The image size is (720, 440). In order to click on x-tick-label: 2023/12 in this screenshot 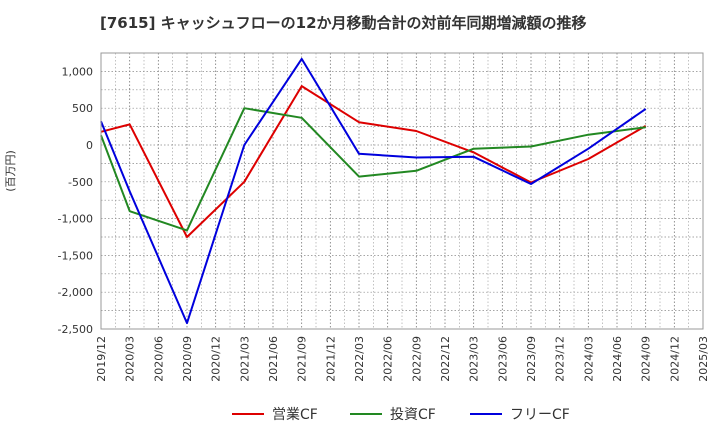, I will do `click(560, 359)`.